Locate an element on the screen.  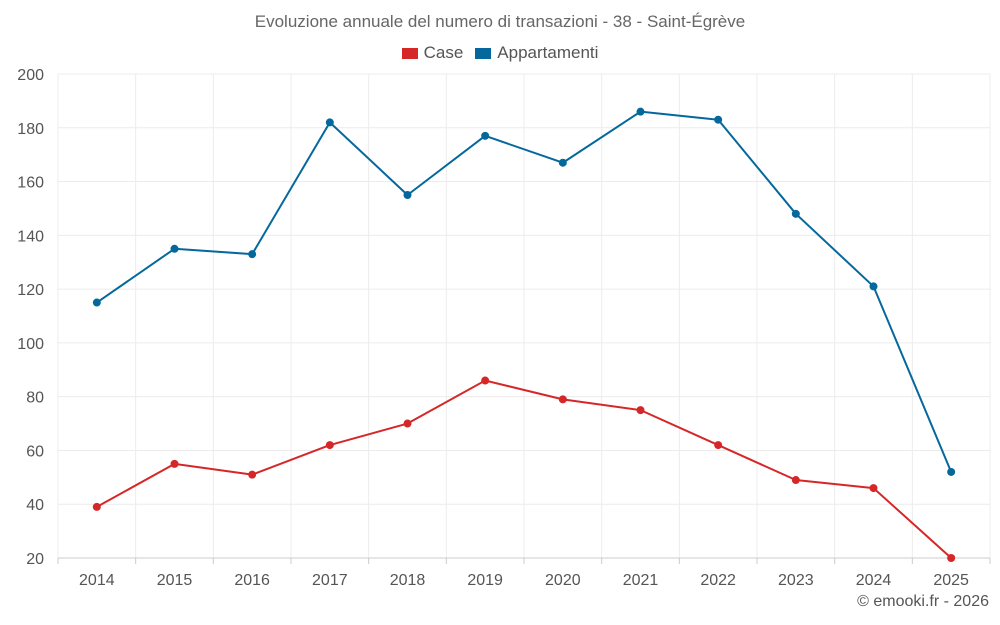
x-tick-label: 2016 is located at coordinates (252, 580).